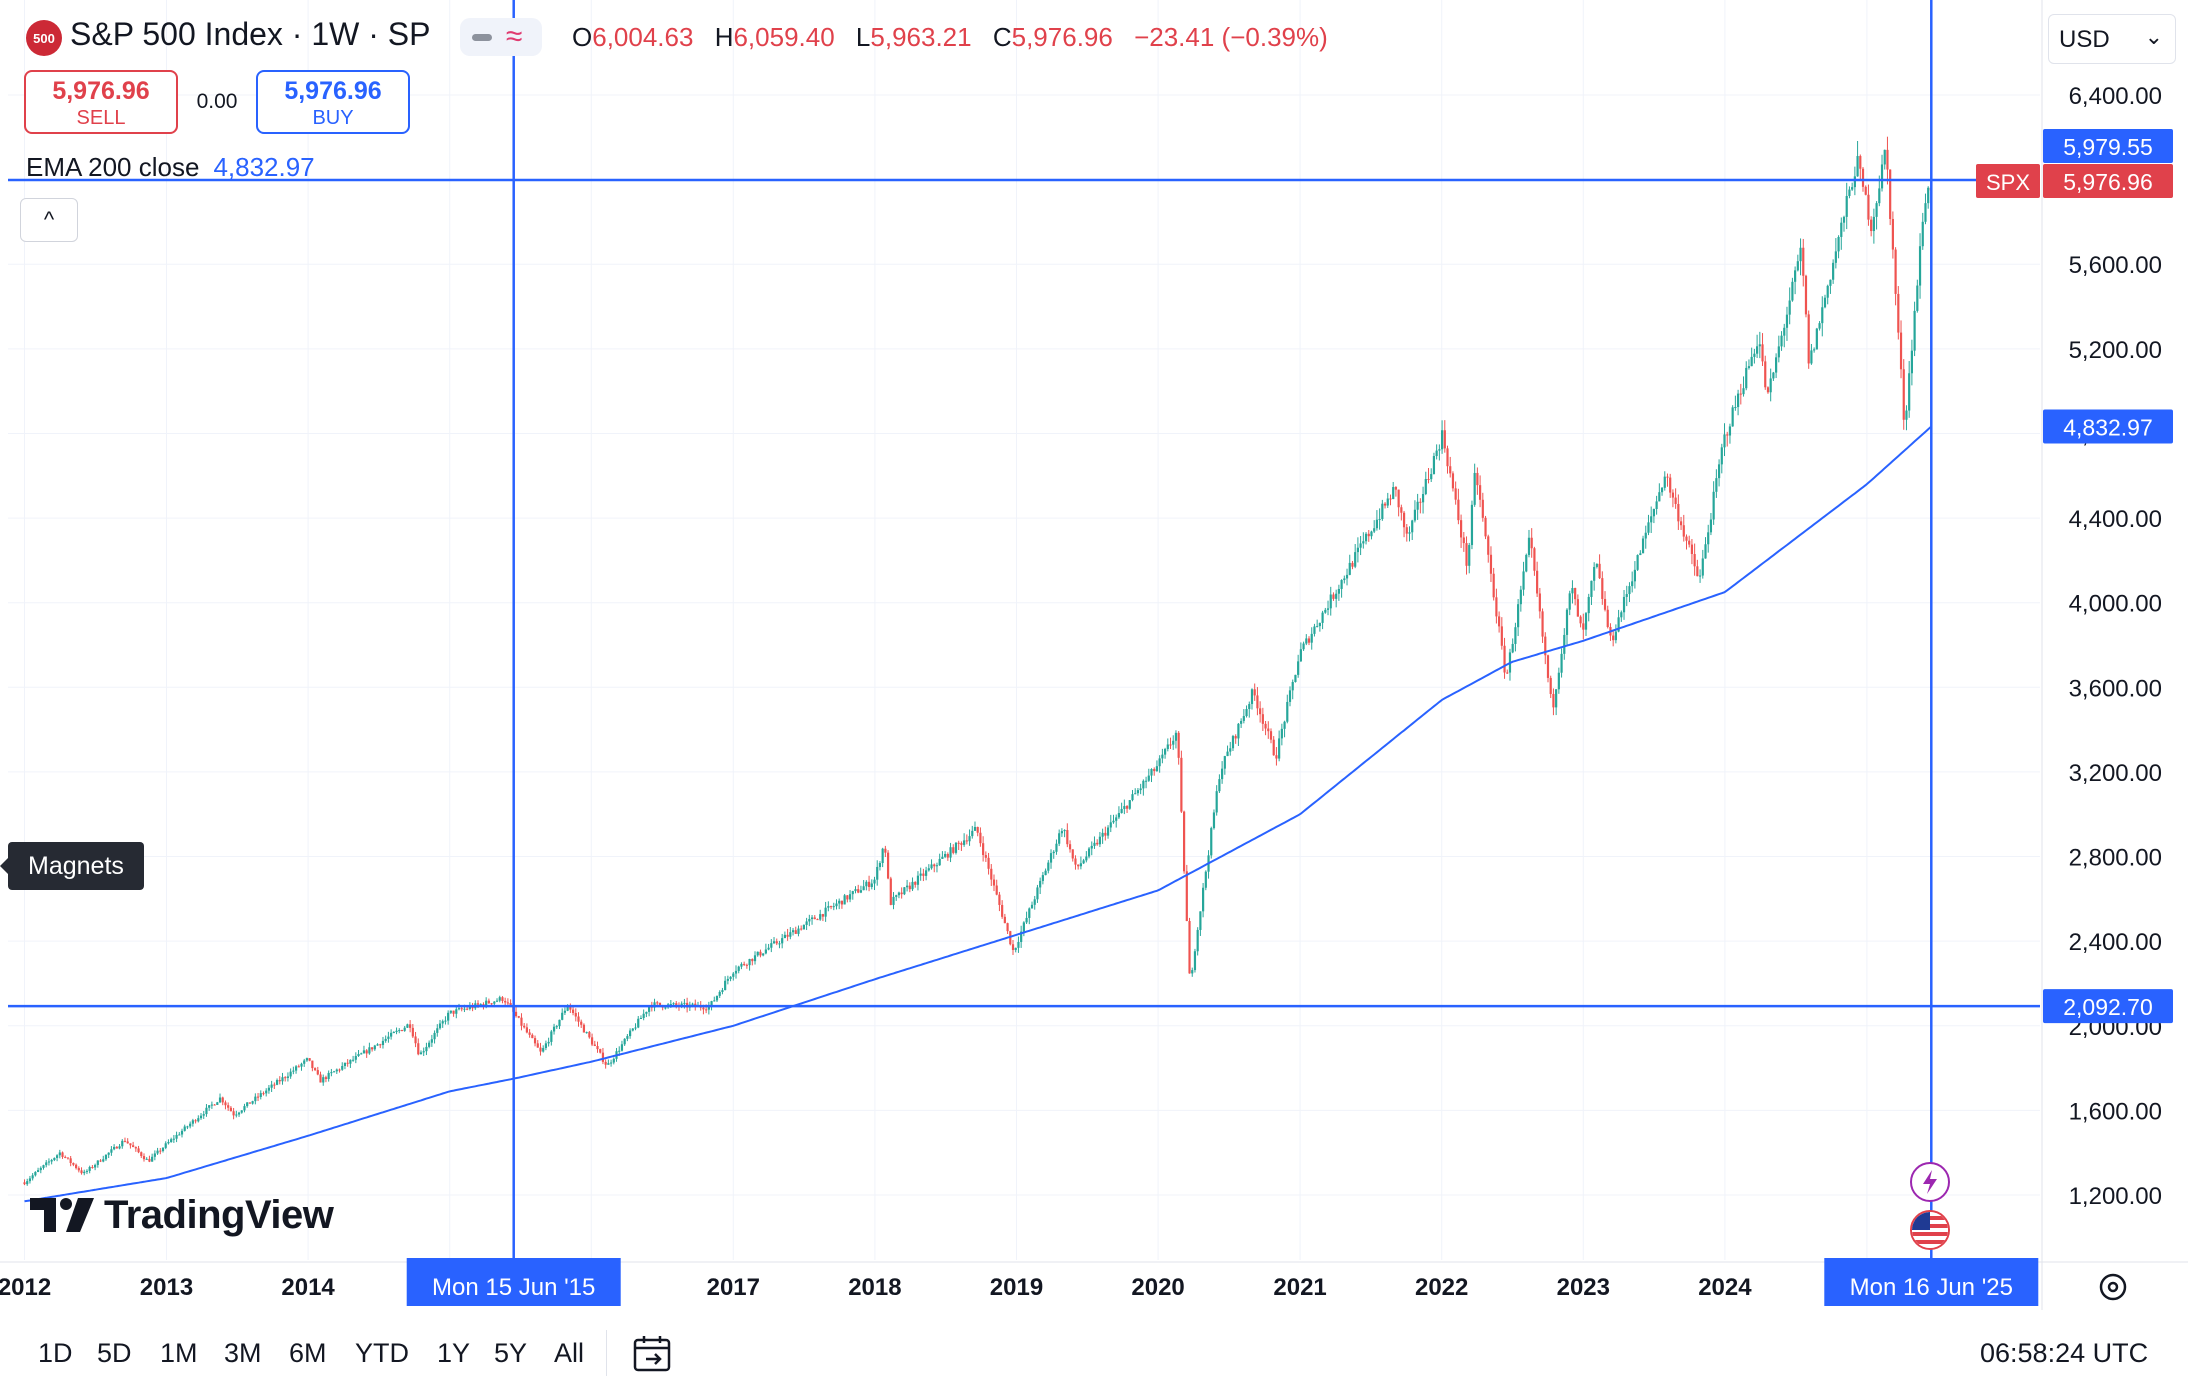 This screenshot has height=1400, width=2188. I want to click on range-5y-button: 5Y, so click(511, 1353).